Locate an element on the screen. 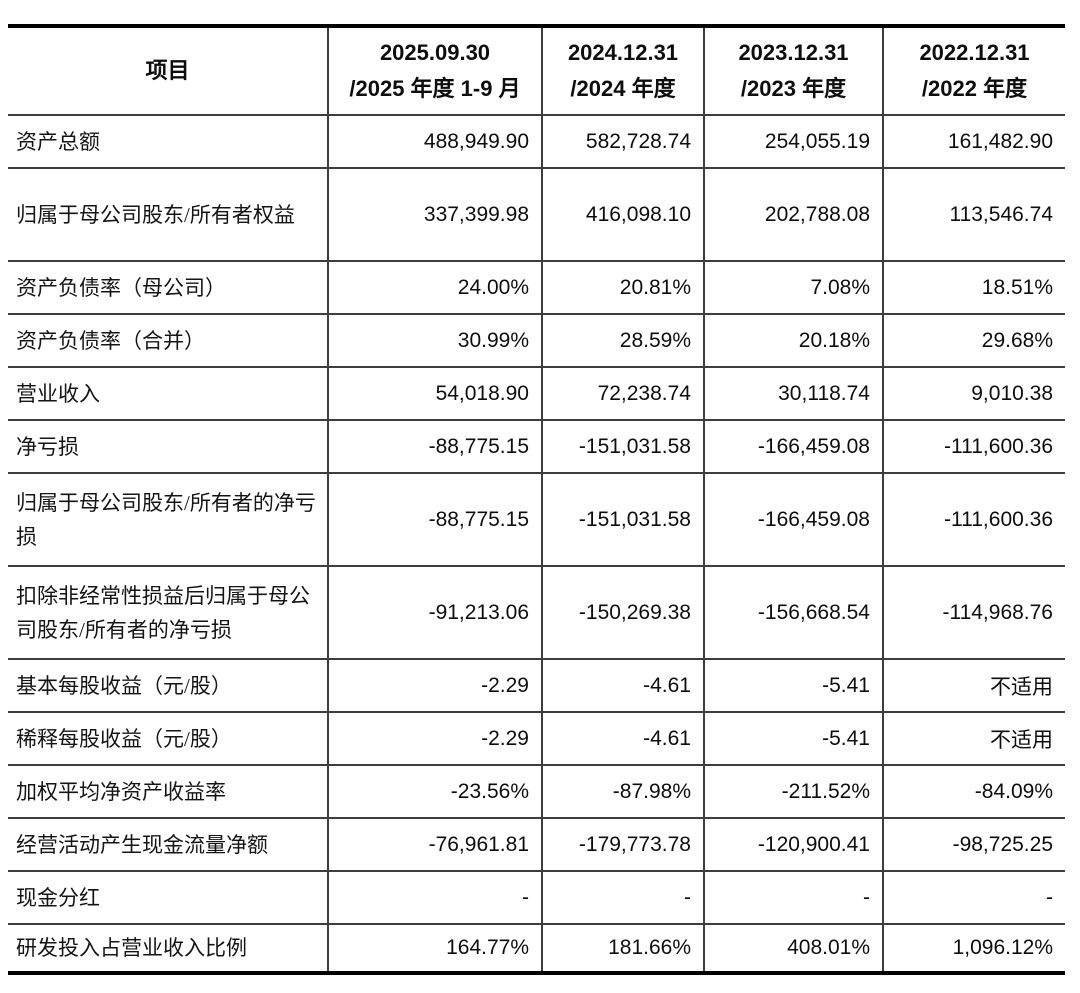  row-label: 净亏损 is located at coordinates (168, 447).